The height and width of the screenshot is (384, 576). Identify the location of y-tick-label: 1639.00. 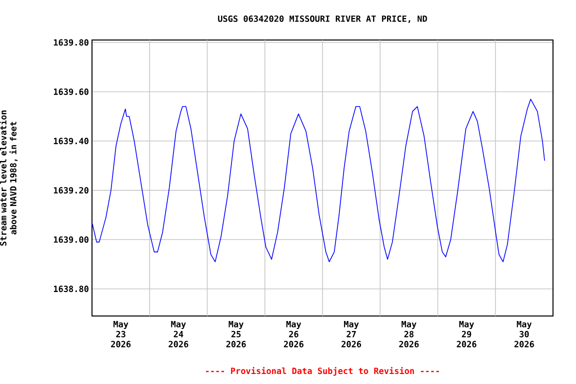
(71, 239).